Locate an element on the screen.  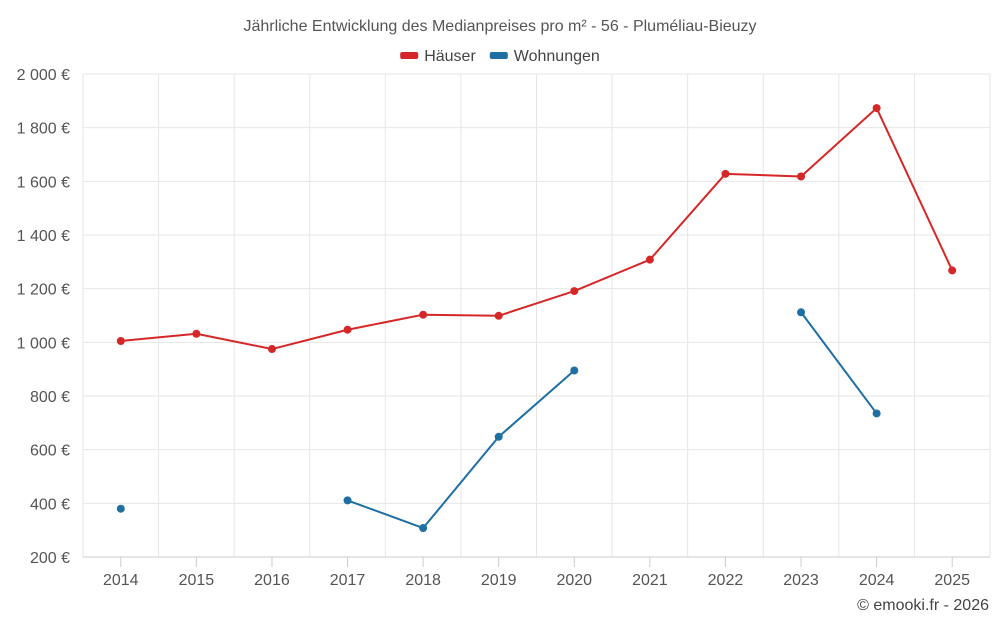
y-tick-label: 800 € is located at coordinates (50, 397).